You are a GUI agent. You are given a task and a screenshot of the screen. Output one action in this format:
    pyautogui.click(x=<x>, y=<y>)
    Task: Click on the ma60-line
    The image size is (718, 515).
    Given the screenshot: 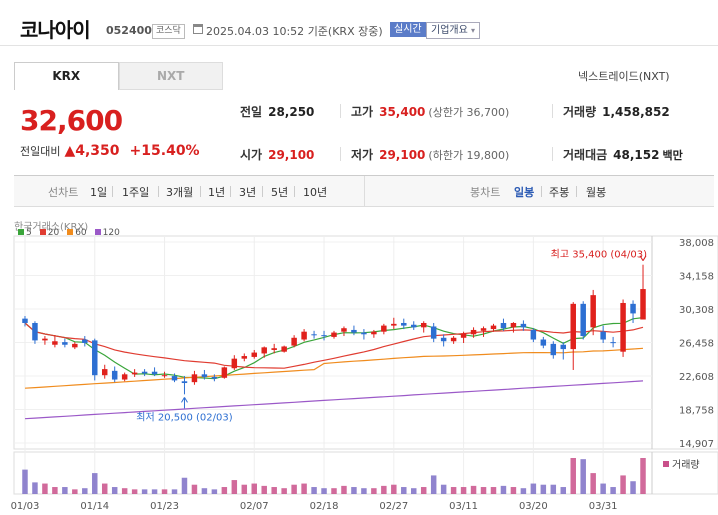 What is the action you would take?
    pyautogui.click(x=334, y=368)
    